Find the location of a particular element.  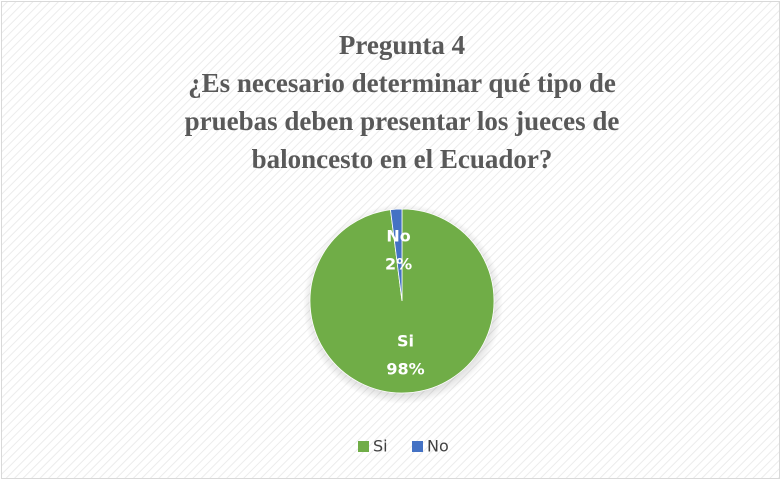

legend-label: Si is located at coordinates (380, 446).